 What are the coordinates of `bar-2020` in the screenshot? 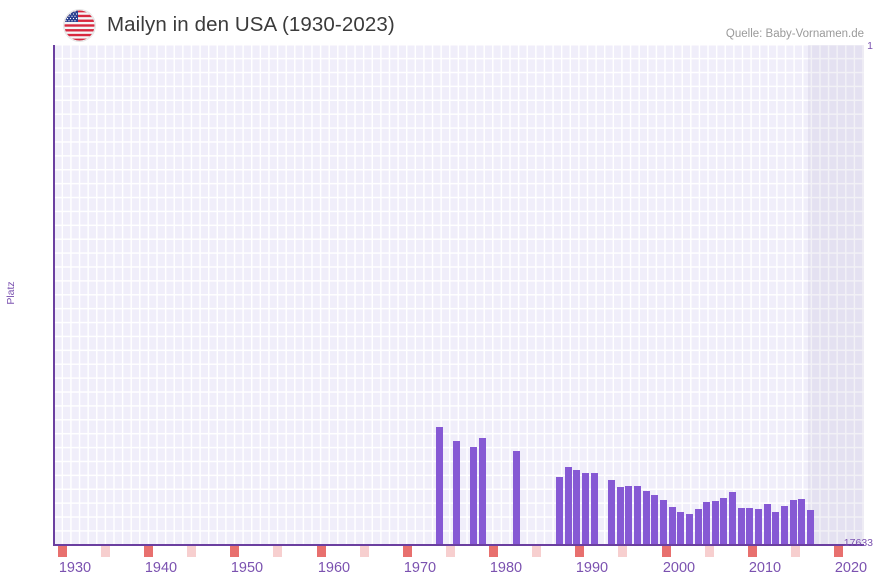 It's located at (810, 527).